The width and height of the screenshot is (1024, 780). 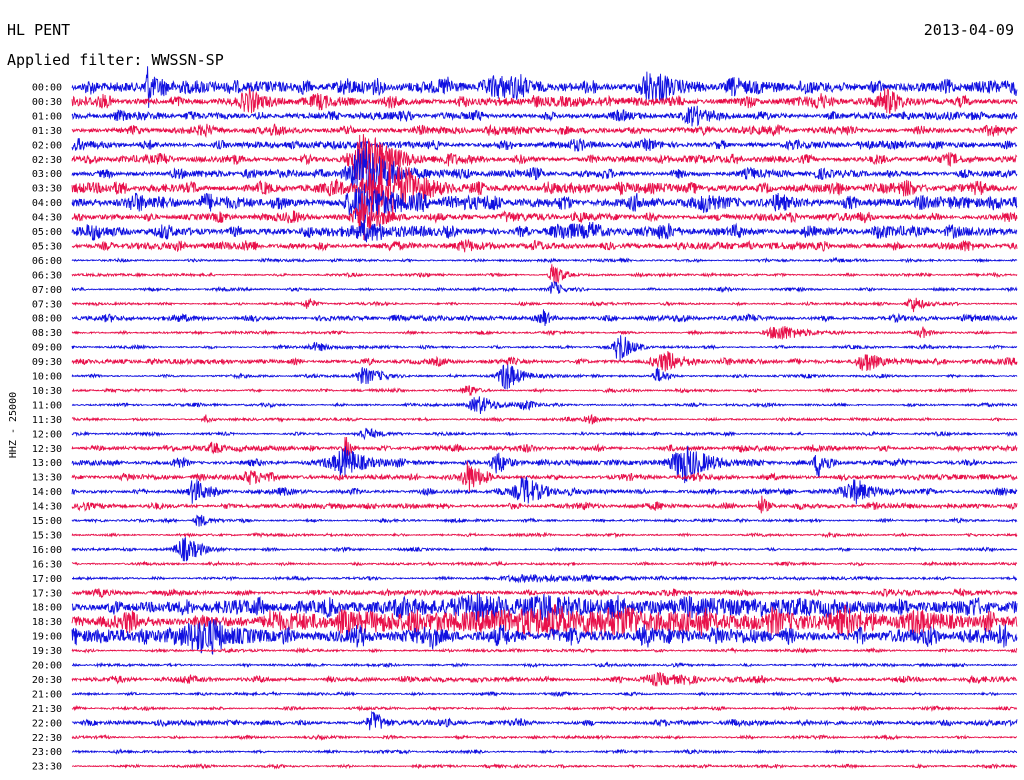 What do you see at coordinates (968, 30) in the screenshot?
I see `date-label: 2013-04-09` at bounding box center [968, 30].